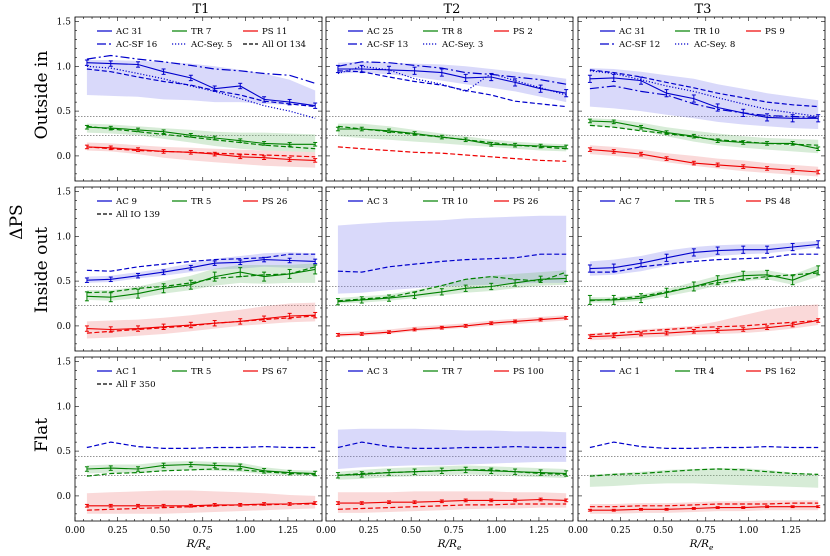  Describe the element at coordinates (701, 269) in the screenshot. I see `panel: AC 7 TR 5 PS 48` at that location.